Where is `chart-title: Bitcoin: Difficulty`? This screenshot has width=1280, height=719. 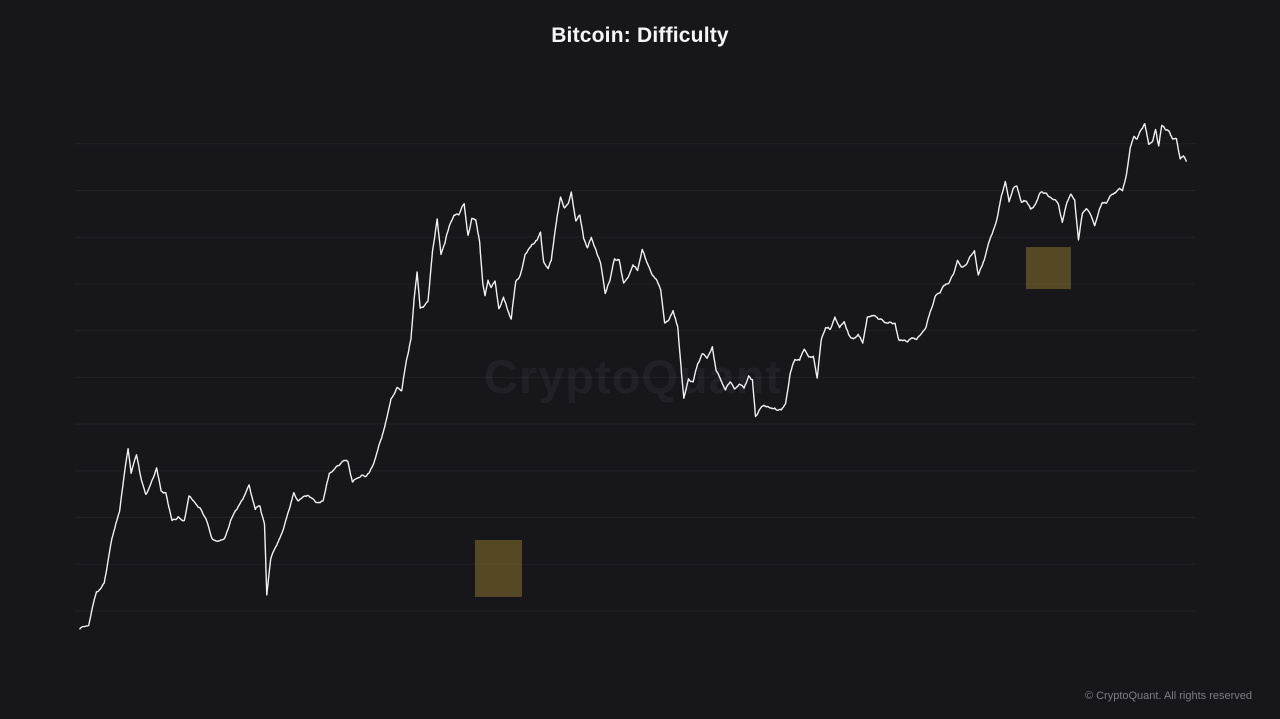 chart-title: Bitcoin: Difficulty is located at coordinates (640, 35).